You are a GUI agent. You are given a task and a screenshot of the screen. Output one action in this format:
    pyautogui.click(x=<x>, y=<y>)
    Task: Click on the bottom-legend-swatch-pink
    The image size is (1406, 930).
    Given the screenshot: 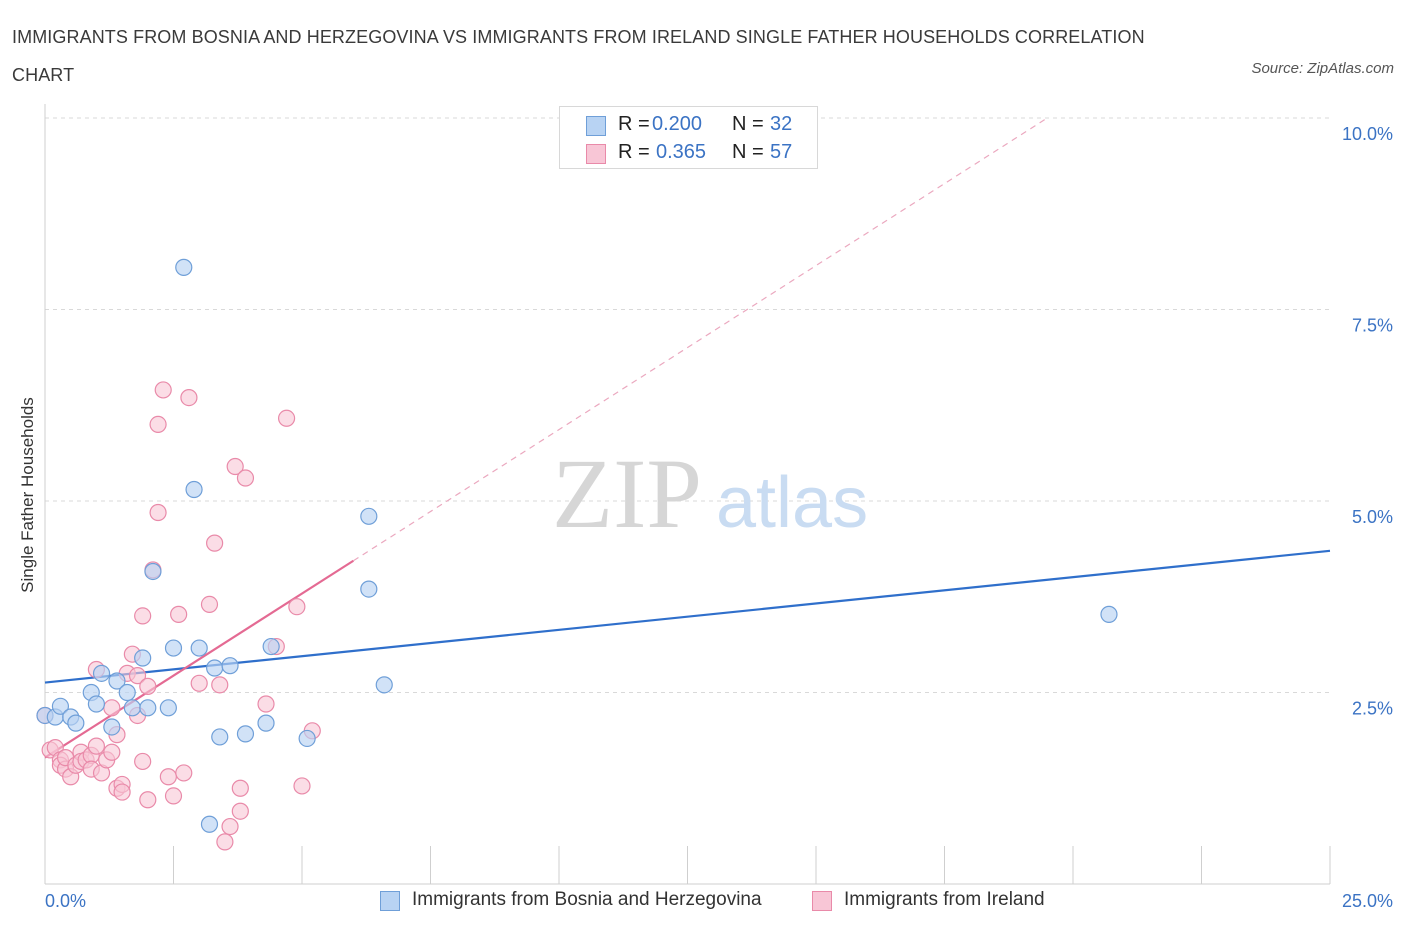 What is the action you would take?
    pyautogui.click(x=822, y=901)
    